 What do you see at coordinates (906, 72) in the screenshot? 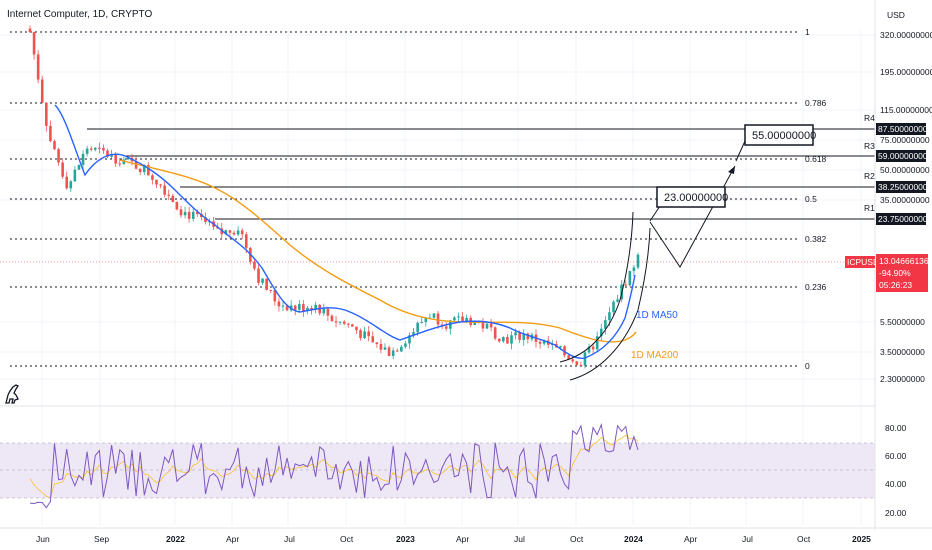
I see `svg-text: 195.00000000` at bounding box center [906, 72].